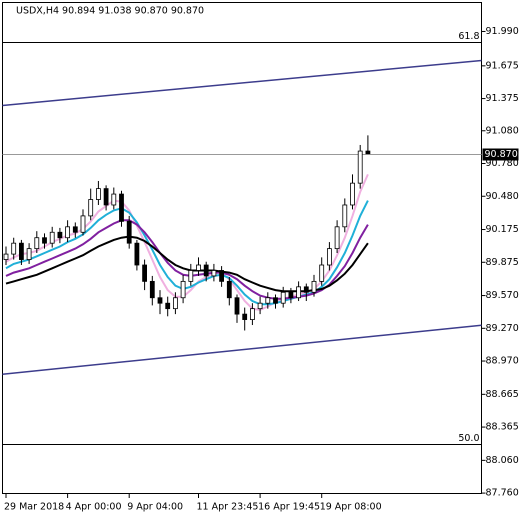  Describe the element at coordinates (502, 262) in the screenshot. I see `y-tick-label: 89.875` at that location.